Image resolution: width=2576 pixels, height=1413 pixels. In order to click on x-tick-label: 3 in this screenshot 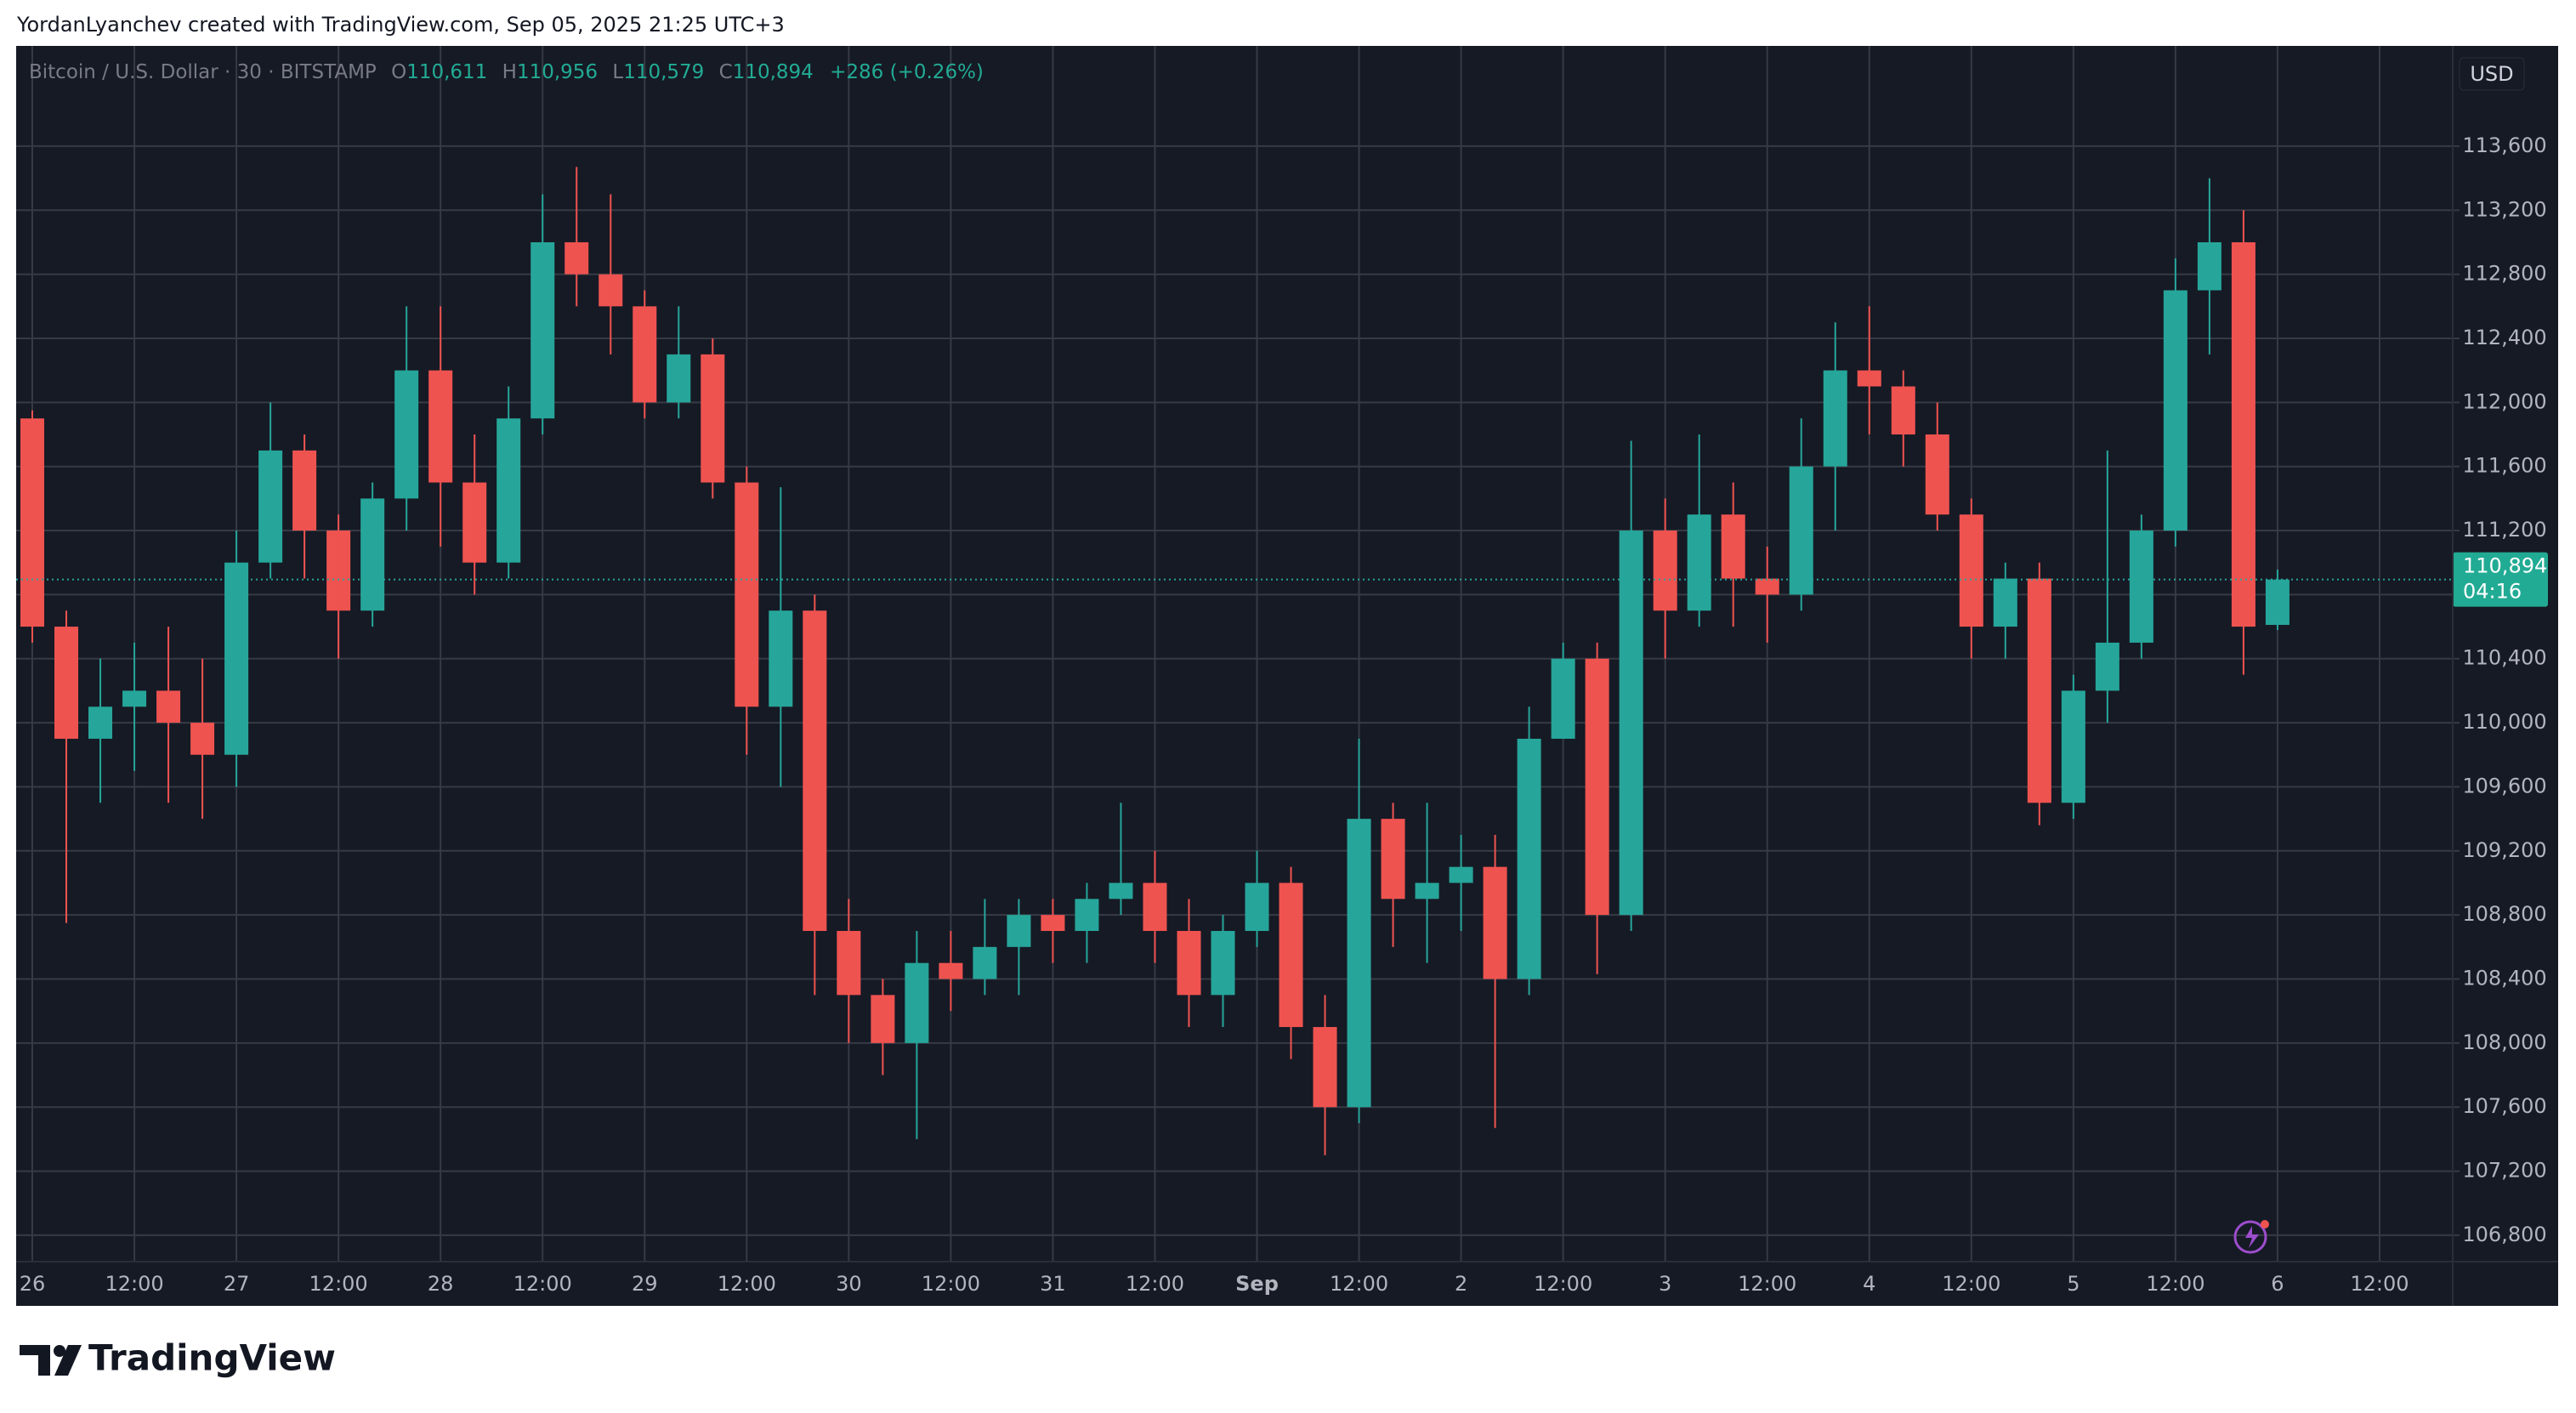, I will do `click(1665, 1284)`.